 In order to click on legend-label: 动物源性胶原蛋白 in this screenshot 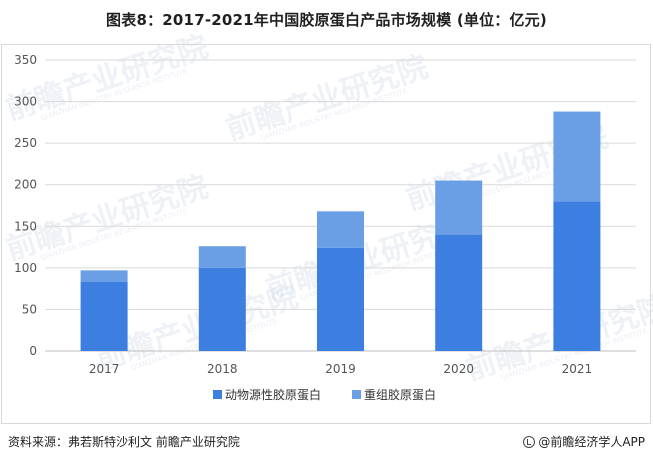, I will do `click(273, 394)`.